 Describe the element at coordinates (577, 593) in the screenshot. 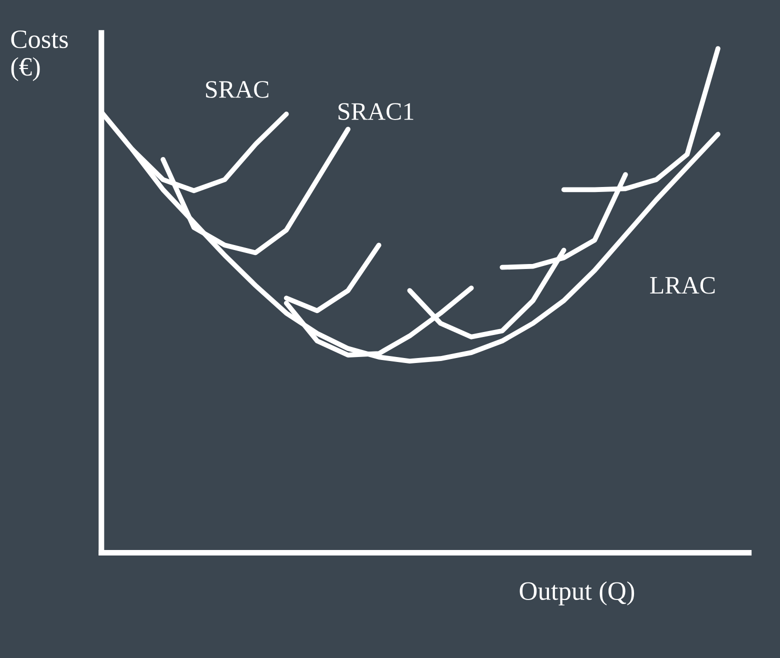

I see `x-axis-title: Output (Q)` at that location.